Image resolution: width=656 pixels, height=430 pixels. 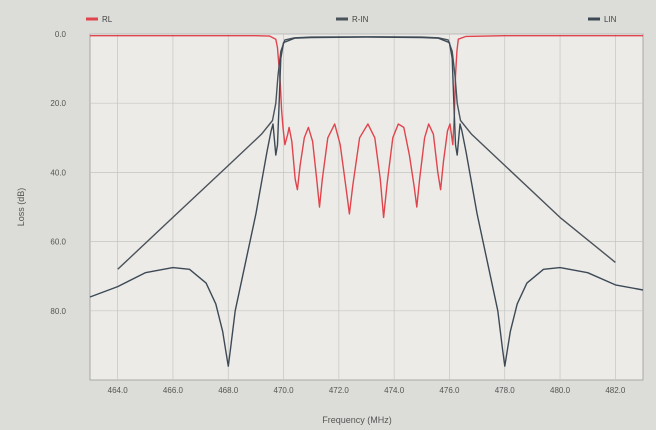 What do you see at coordinates (118, 390) in the screenshot?
I see `x-tick-label: 464.0` at bounding box center [118, 390].